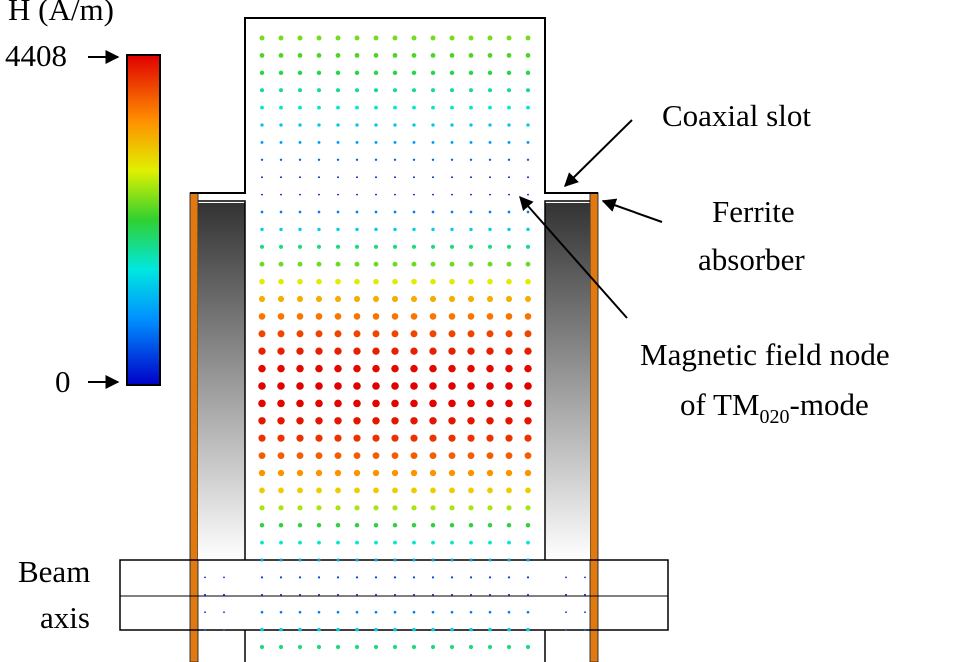 The image size is (967, 662). I want to click on label: of TM020-mode, so click(774, 407).